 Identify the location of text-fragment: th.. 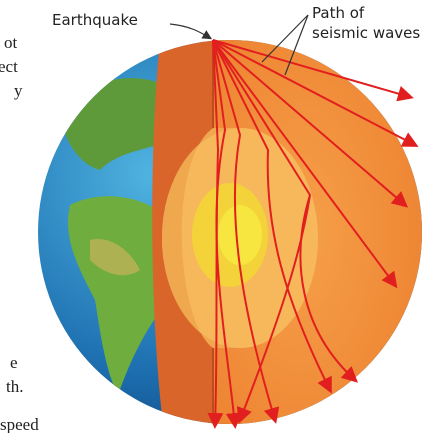
(14, 386).